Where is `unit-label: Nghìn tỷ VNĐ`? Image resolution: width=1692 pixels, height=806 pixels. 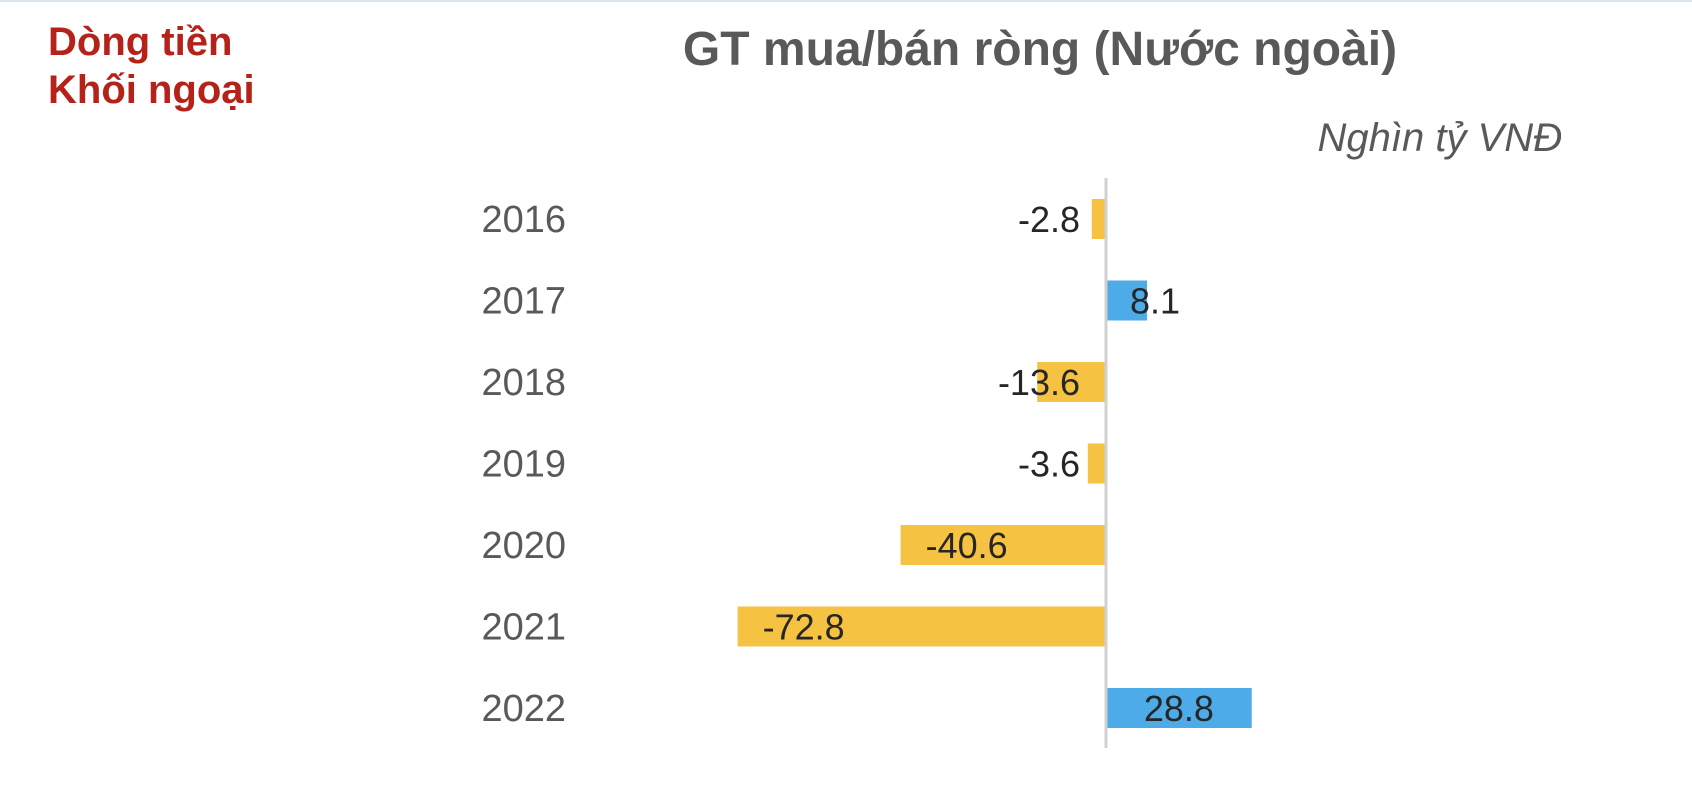
unit-label: Nghìn tỷ VNĐ is located at coordinates (1439, 138).